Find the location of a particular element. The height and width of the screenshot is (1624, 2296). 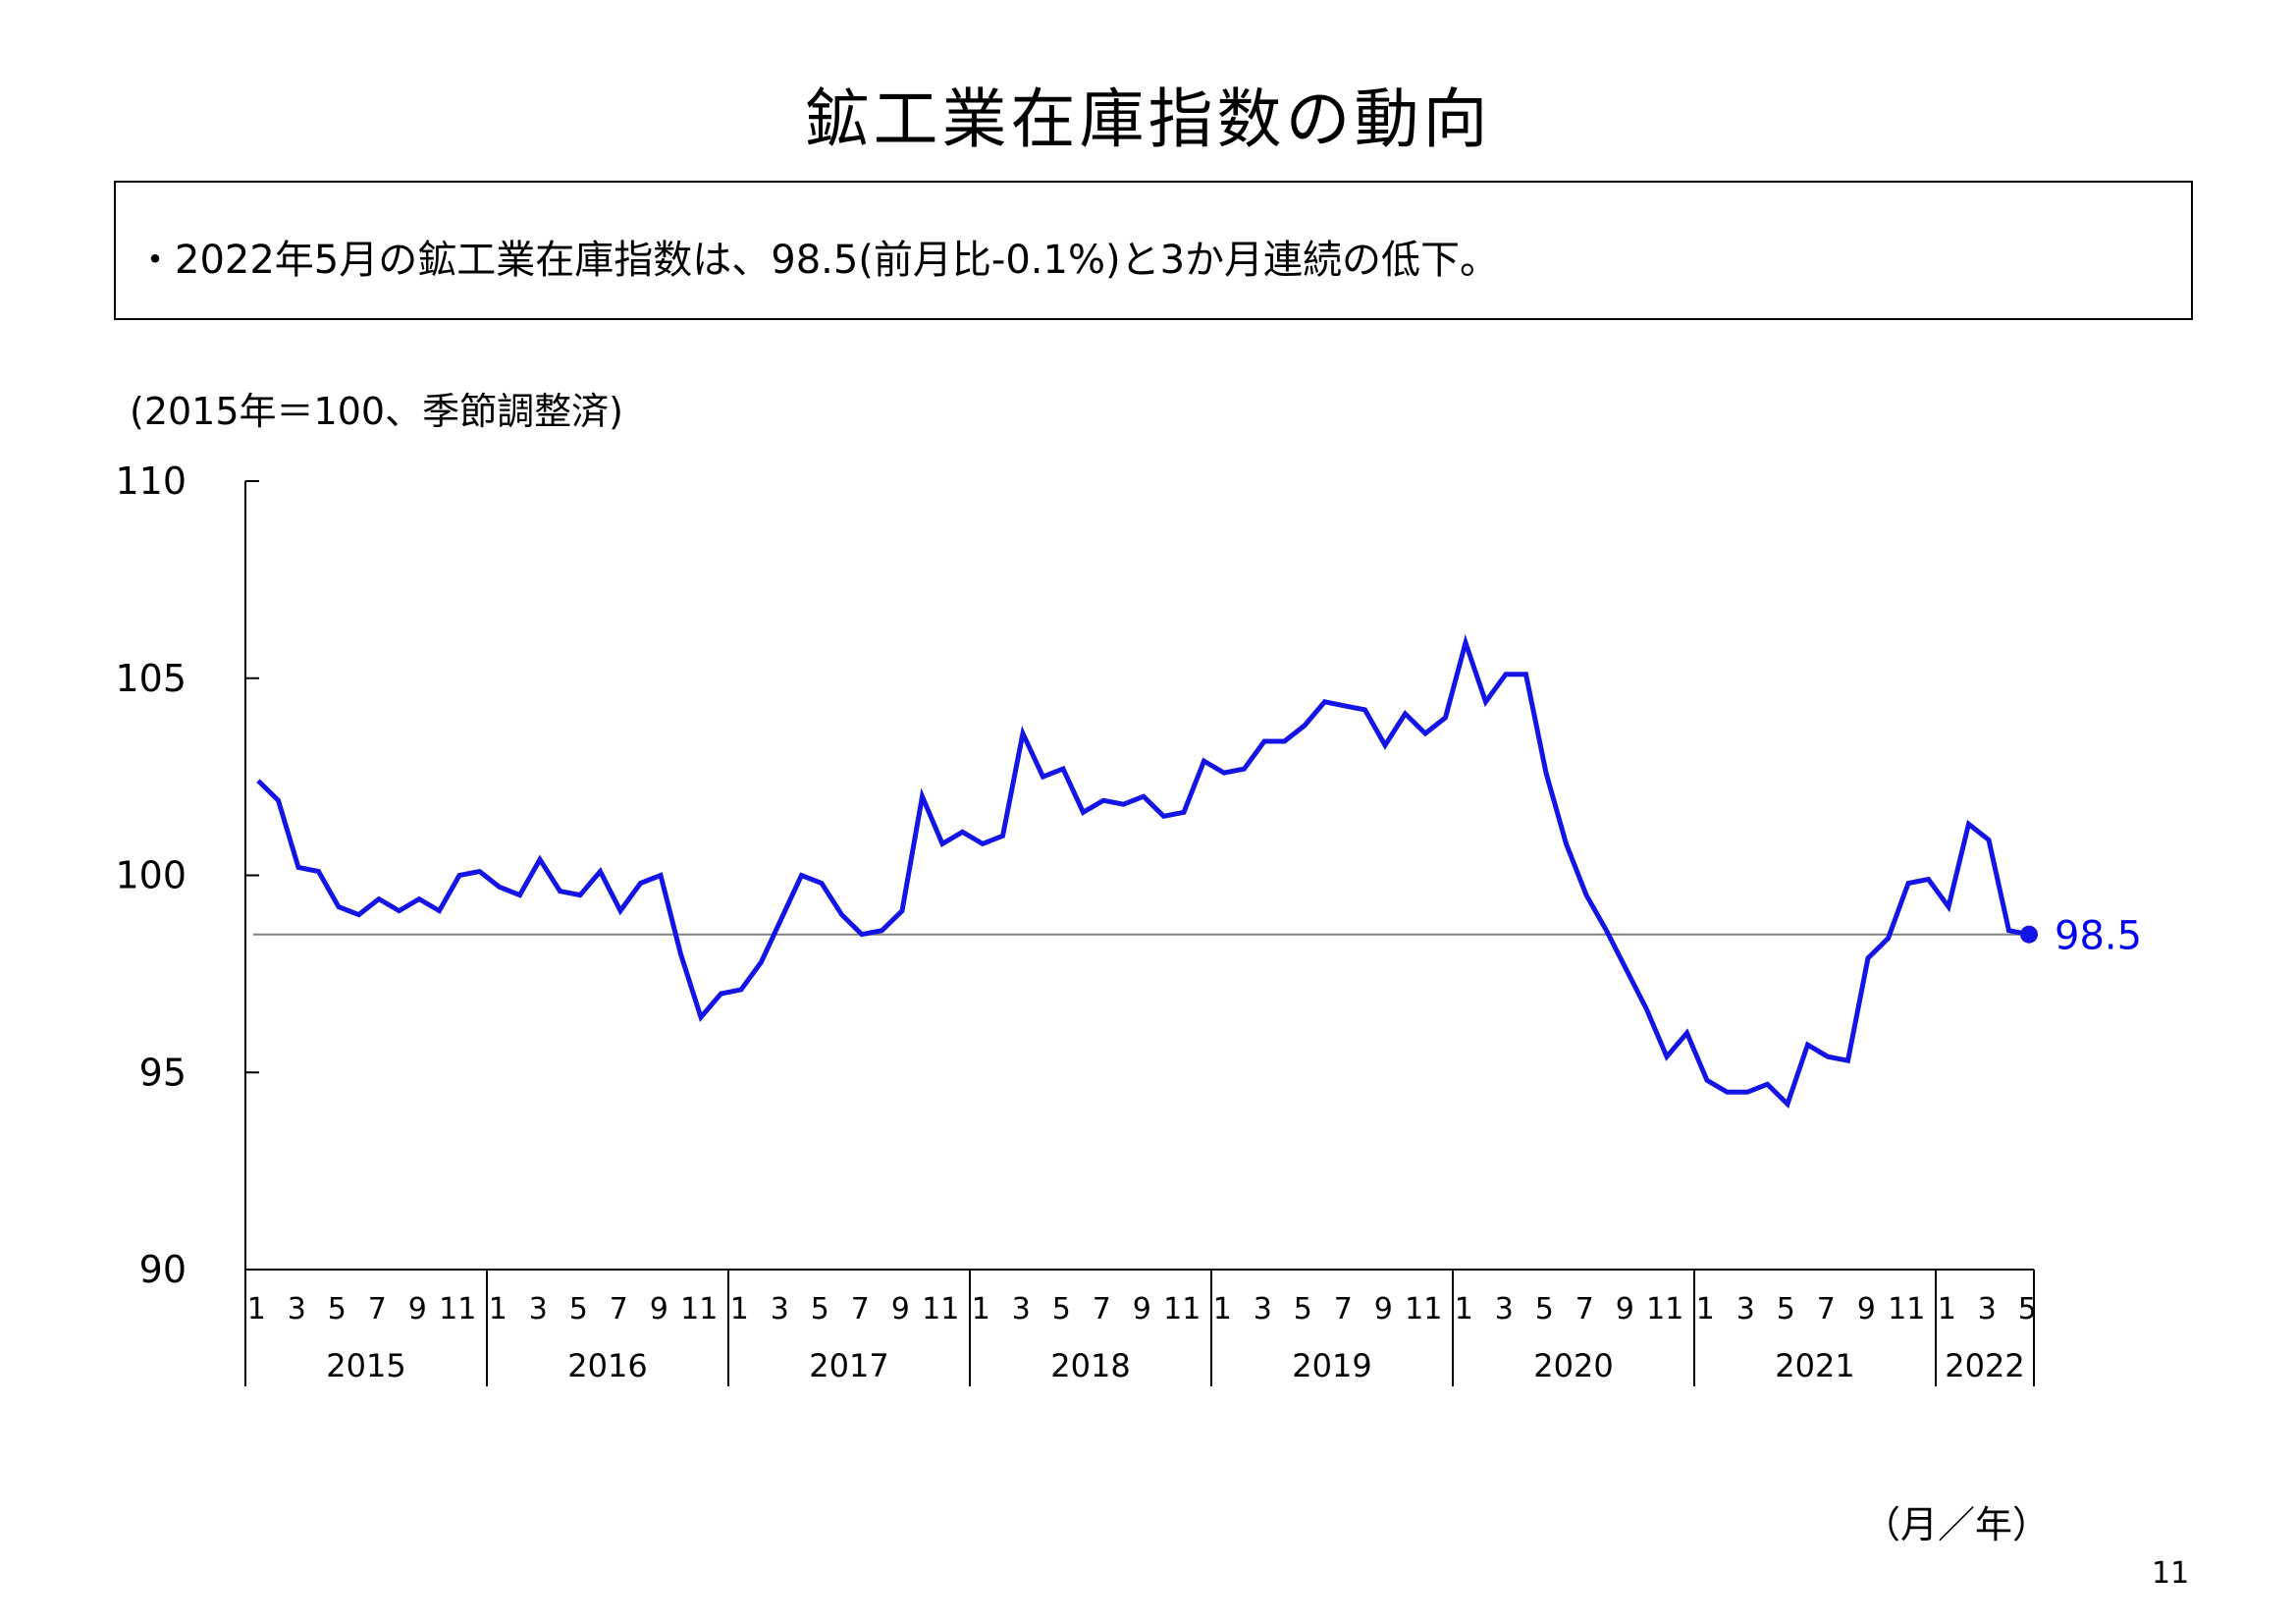

y-tick-label: 110 is located at coordinates (151, 481).